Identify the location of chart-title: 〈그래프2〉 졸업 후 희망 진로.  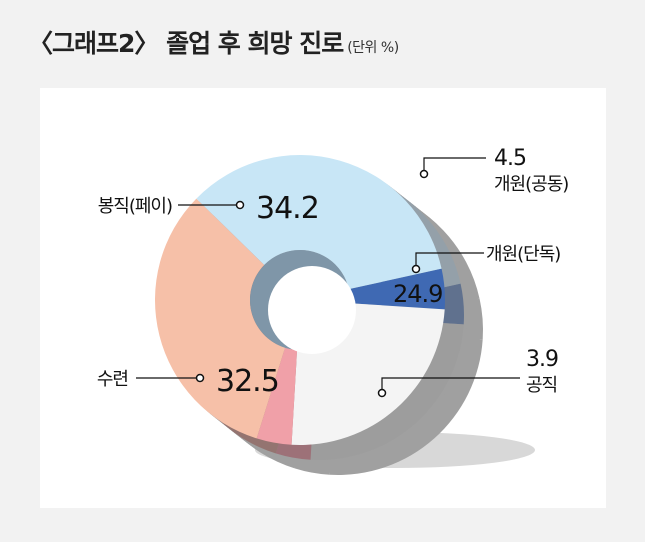
(186, 43).